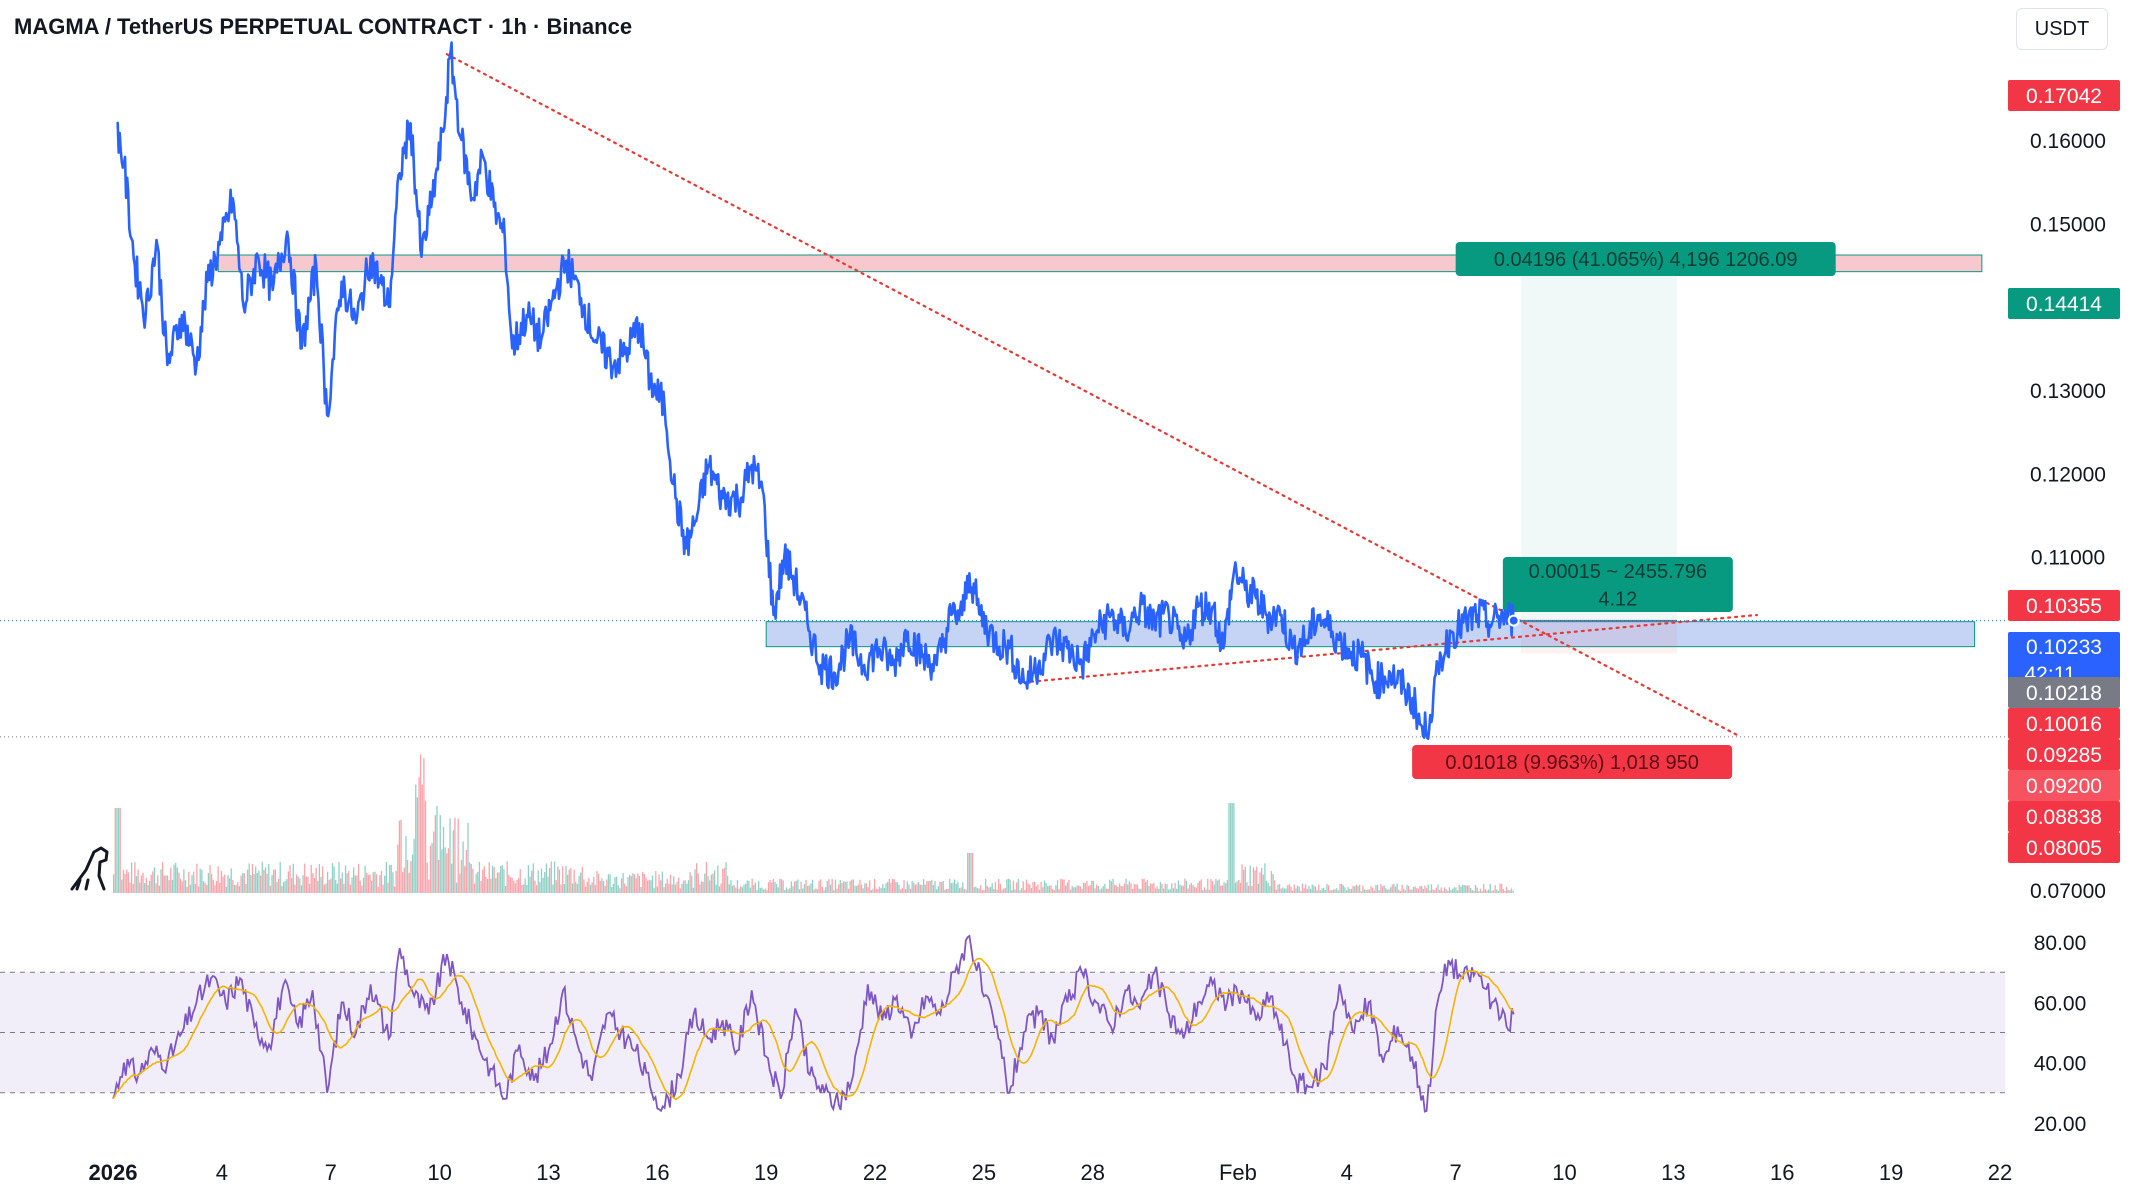  I want to click on support-zone, so click(1370, 634).